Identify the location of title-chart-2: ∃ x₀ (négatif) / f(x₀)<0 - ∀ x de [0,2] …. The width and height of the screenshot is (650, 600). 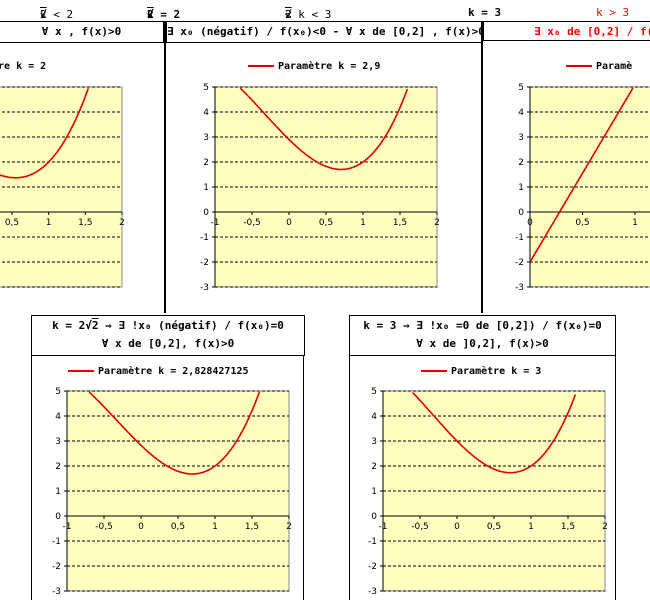
(324, 32).